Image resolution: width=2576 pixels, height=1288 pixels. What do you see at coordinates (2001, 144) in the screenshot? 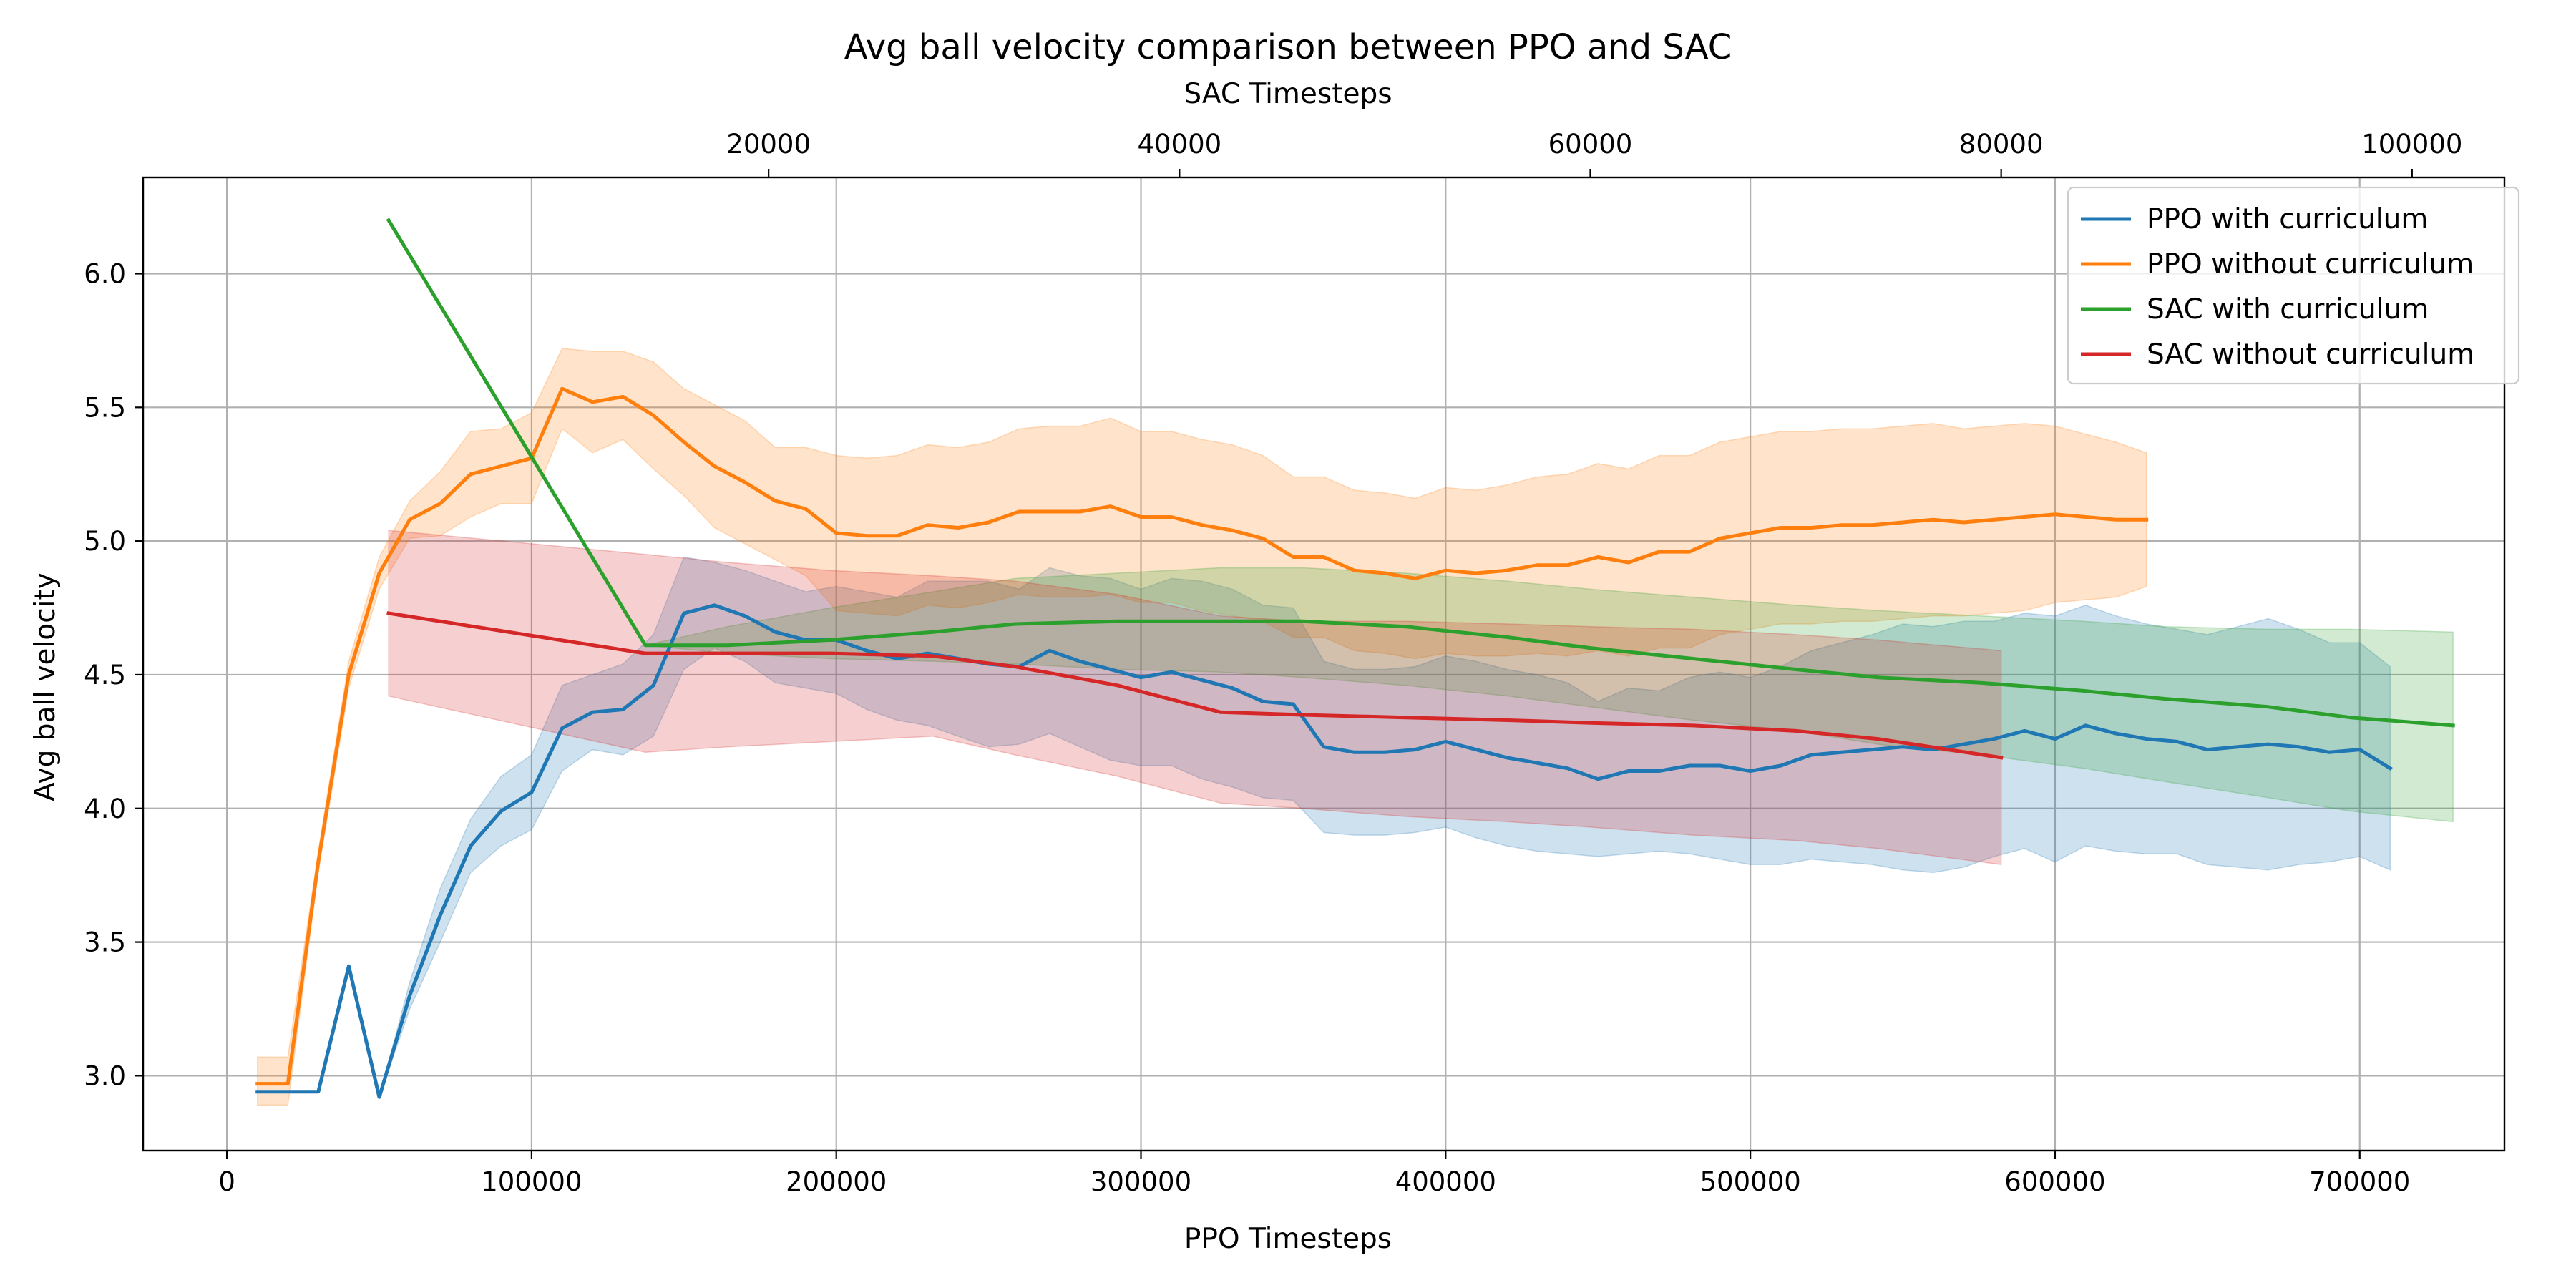
I see `top-x-tick-label: 80000` at bounding box center [2001, 144].